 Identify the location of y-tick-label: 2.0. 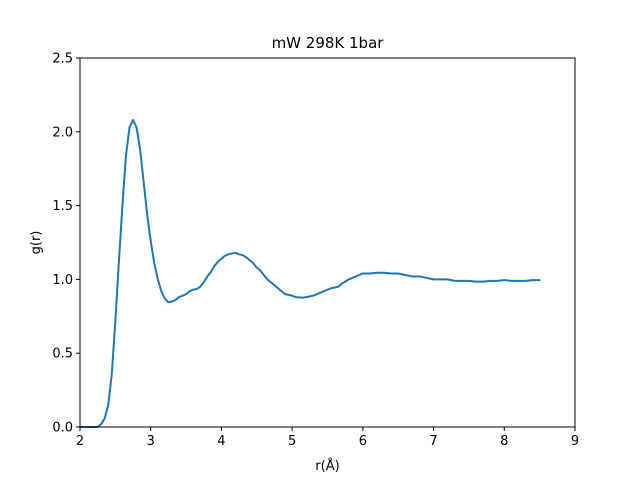
(62, 132).